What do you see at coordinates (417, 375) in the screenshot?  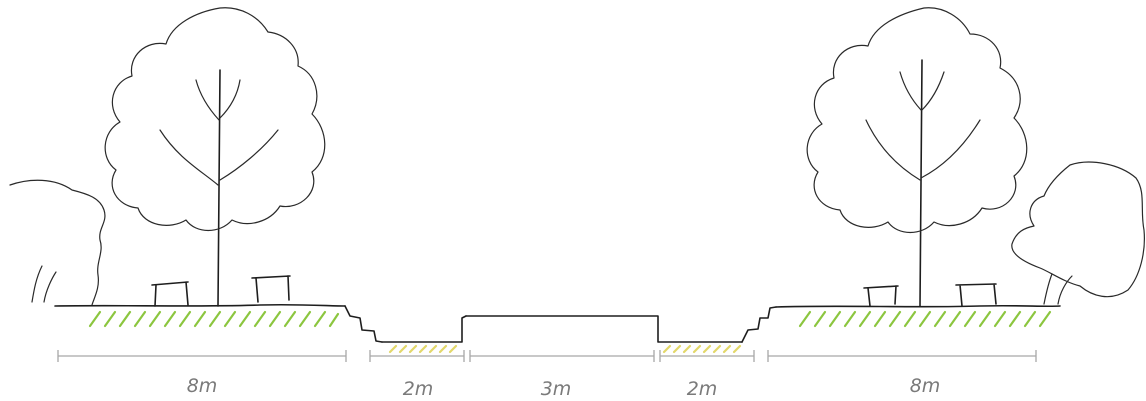 I see `dimension-left-path: 2m` at bounding box center [417, 375].